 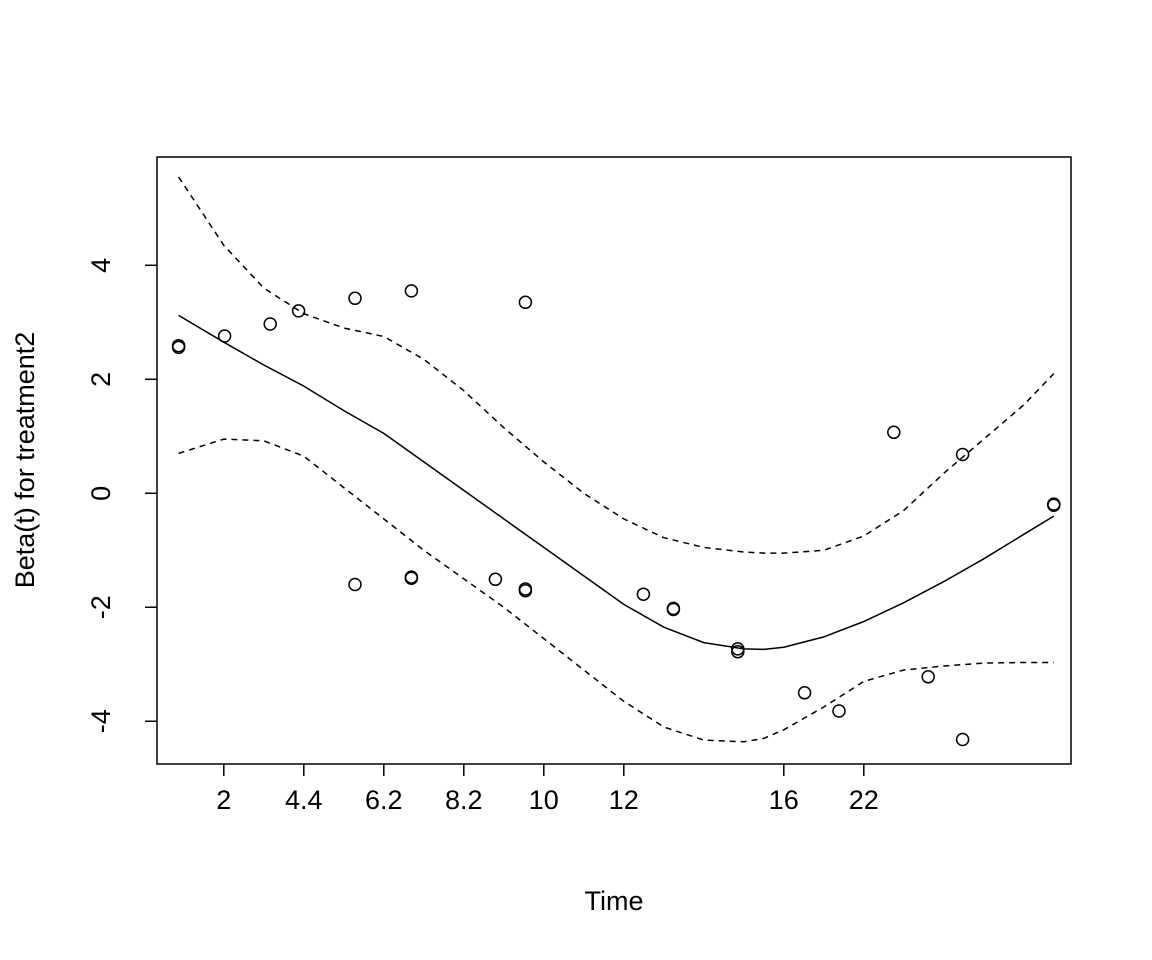 I want to click on x-tick-label: 10, so click(x=544, y=800).